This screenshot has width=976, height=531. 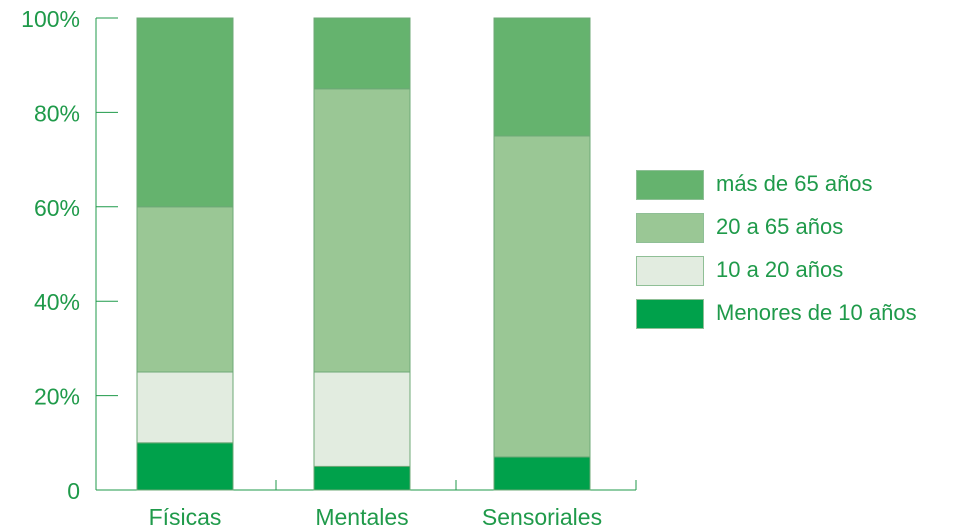 I want to click on y-tick-label: 60%, so click(x=57, y=208).